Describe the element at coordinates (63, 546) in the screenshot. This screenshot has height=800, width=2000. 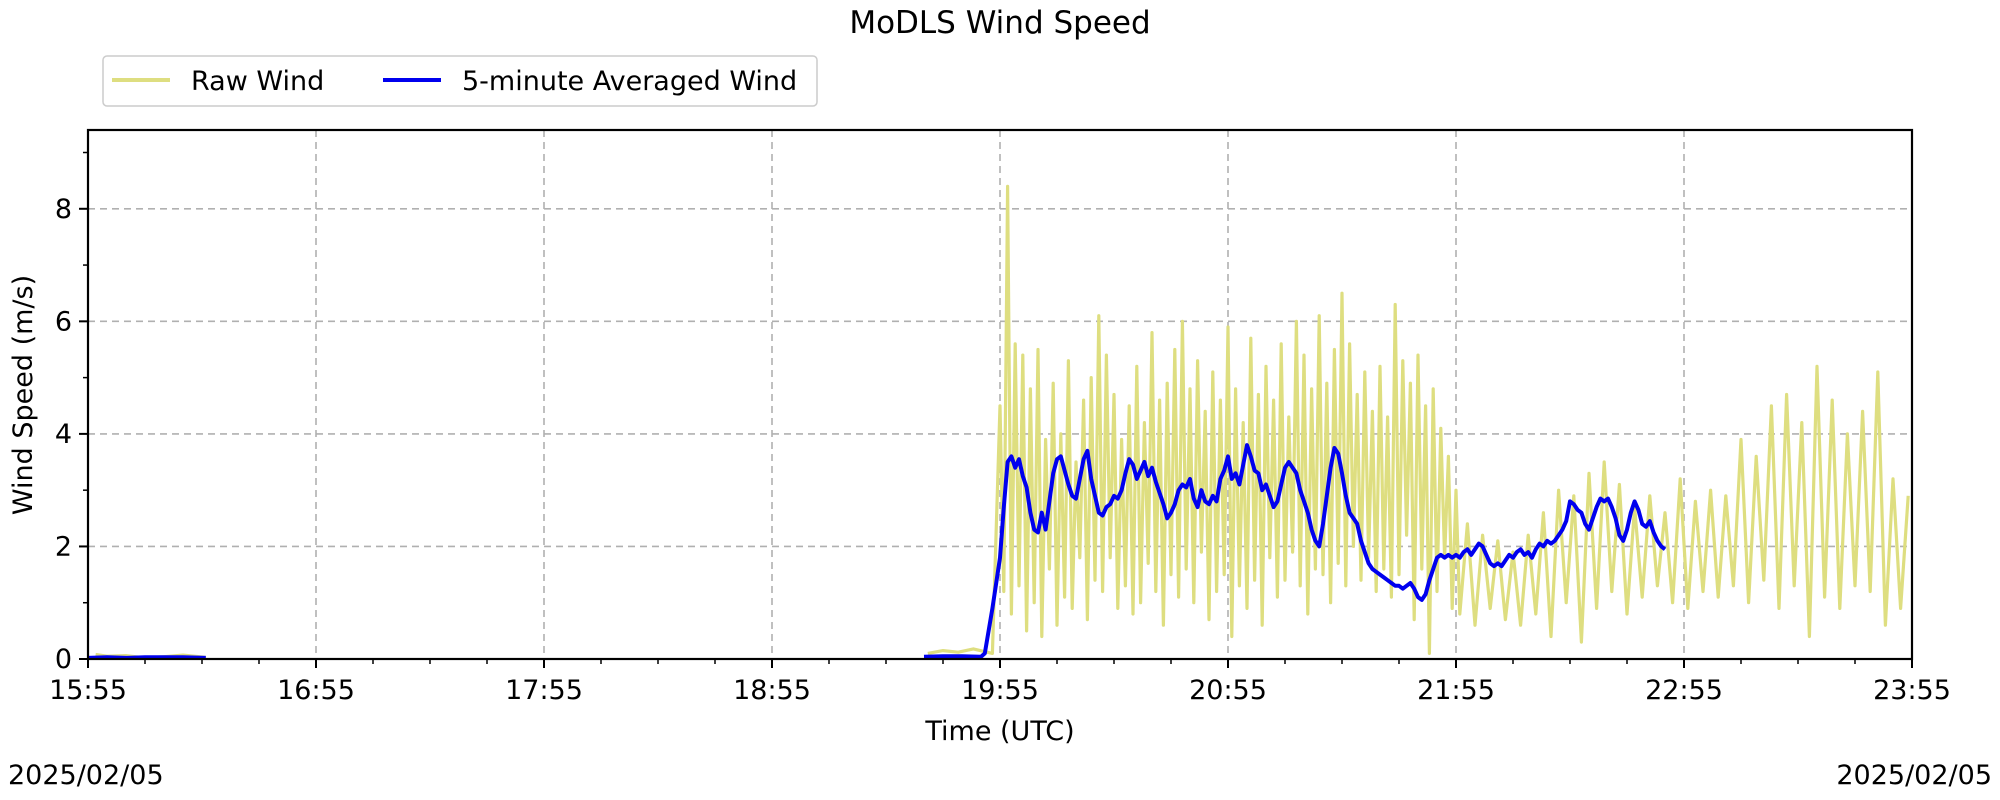
I see `y-tick-label: 2` at that location.